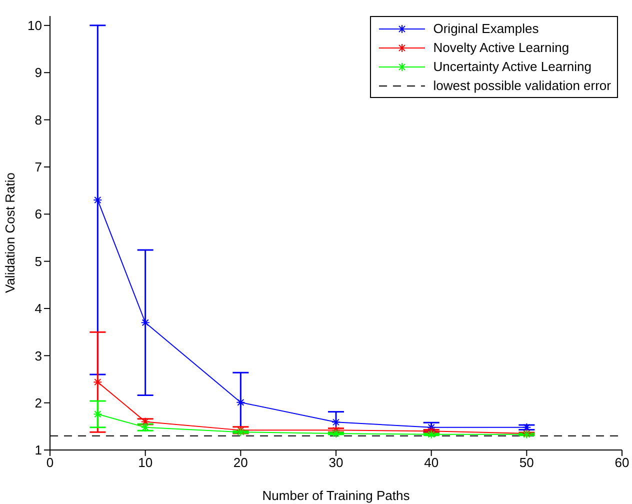  I want to click on x-tick-label: 20, so click(240, 462).